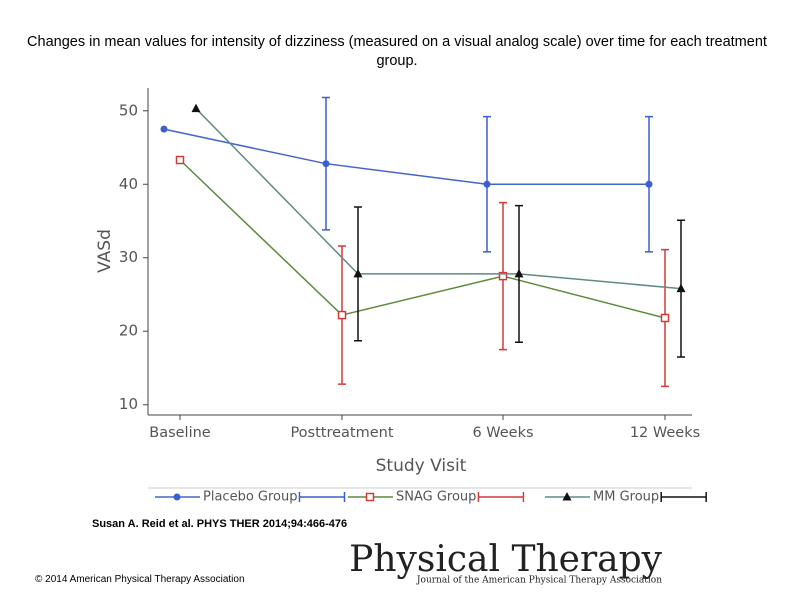 The width and height of the screenshot is (794, 595). Describe the element at coordinates (128, 404) in the screenshot. I see `y-tick-label: 10` at that location.